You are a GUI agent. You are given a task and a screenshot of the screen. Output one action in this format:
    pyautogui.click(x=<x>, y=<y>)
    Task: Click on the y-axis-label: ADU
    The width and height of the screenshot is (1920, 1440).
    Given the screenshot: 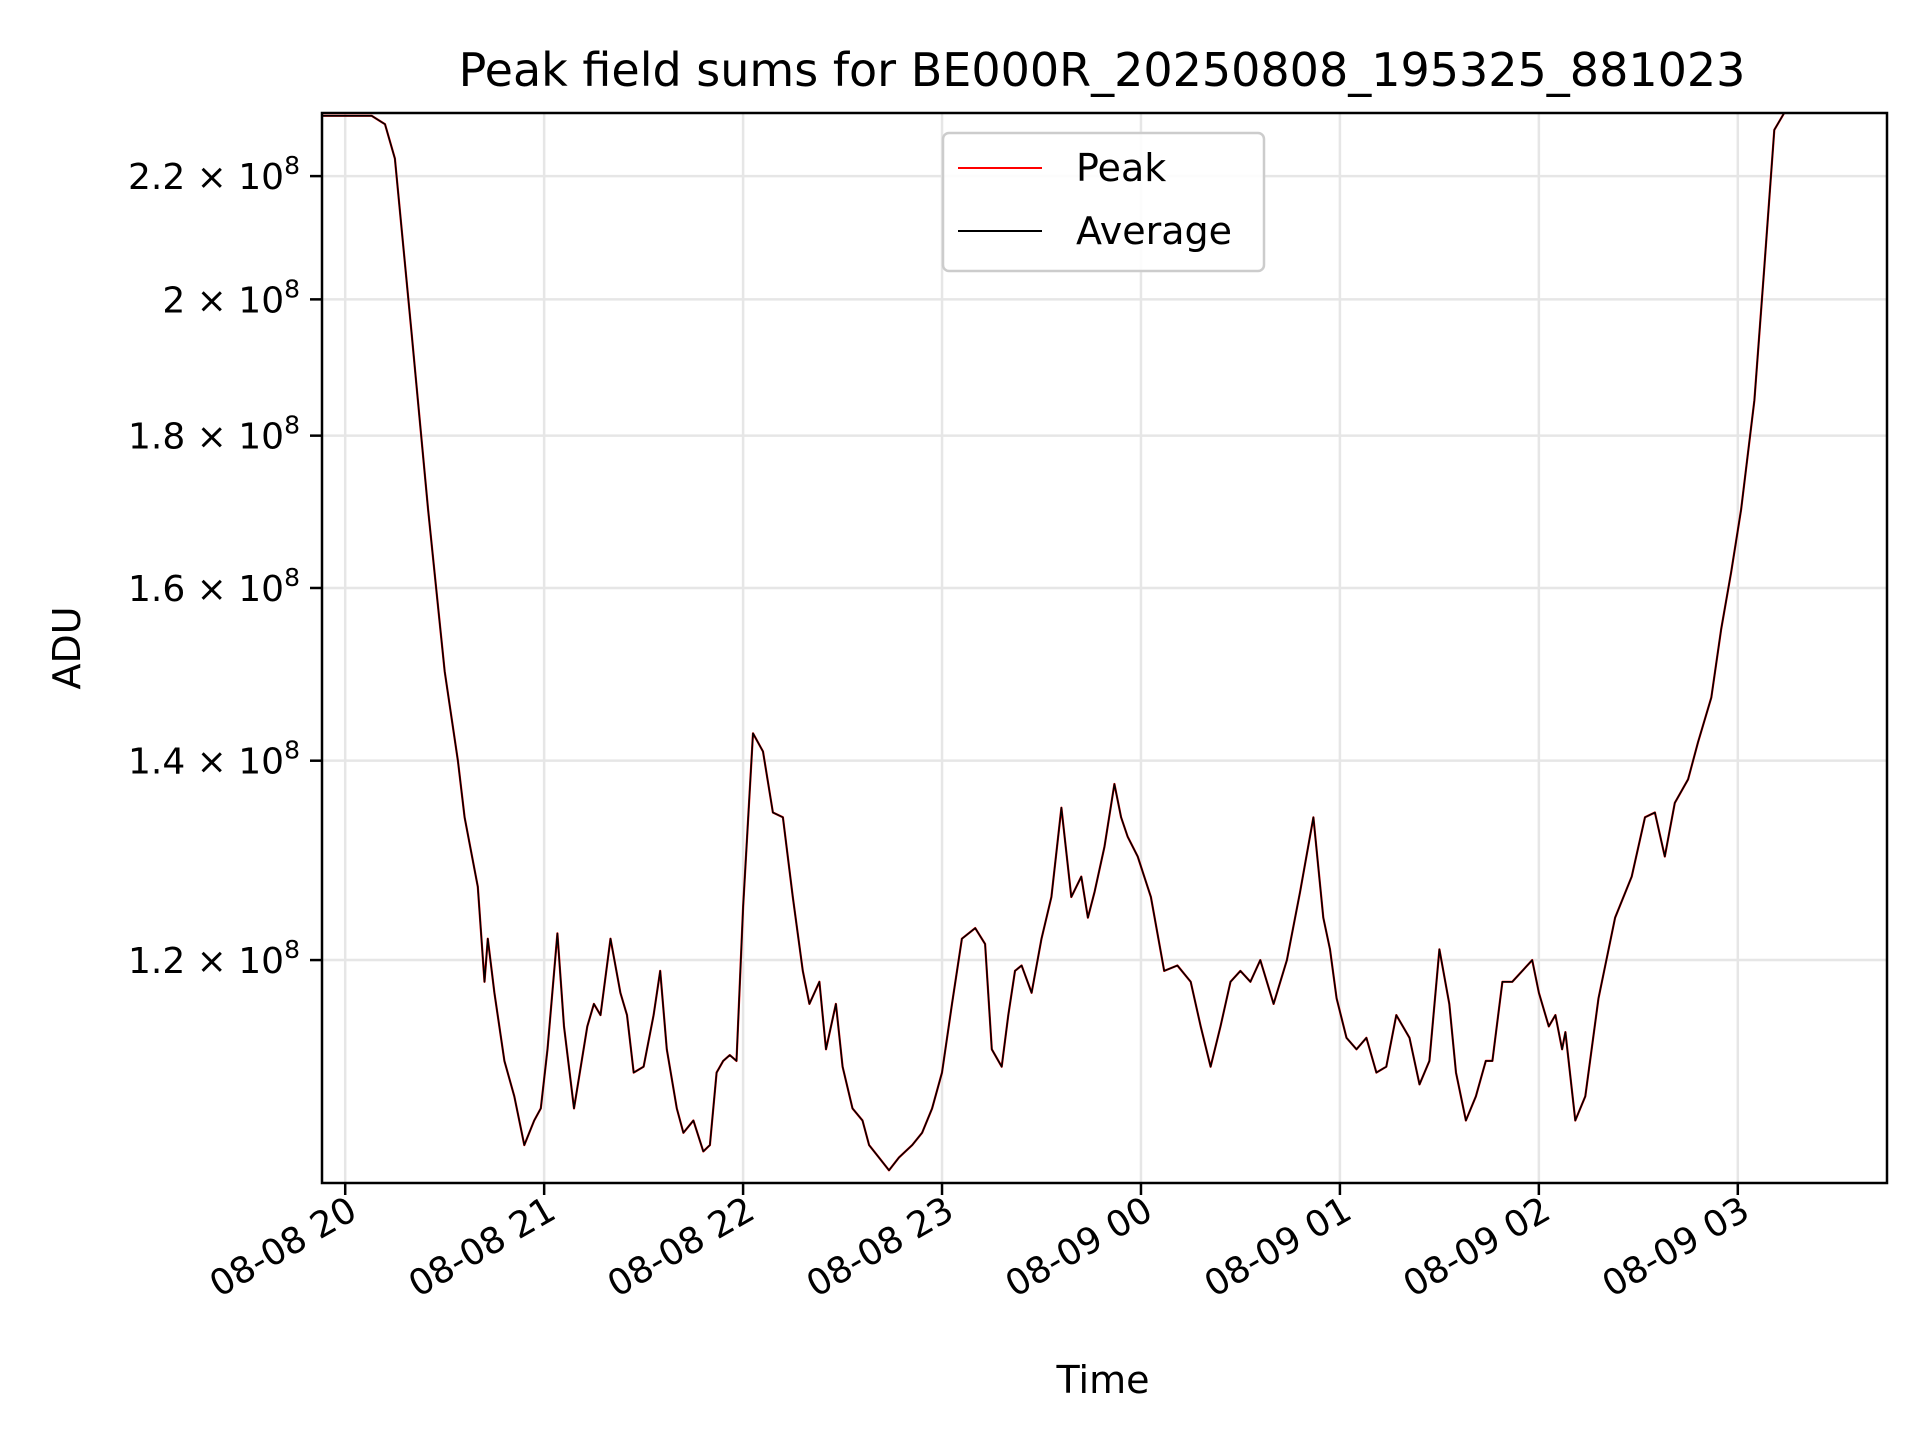 What is the action you would take?
    pyautogui.click(x=67, y=647)
    